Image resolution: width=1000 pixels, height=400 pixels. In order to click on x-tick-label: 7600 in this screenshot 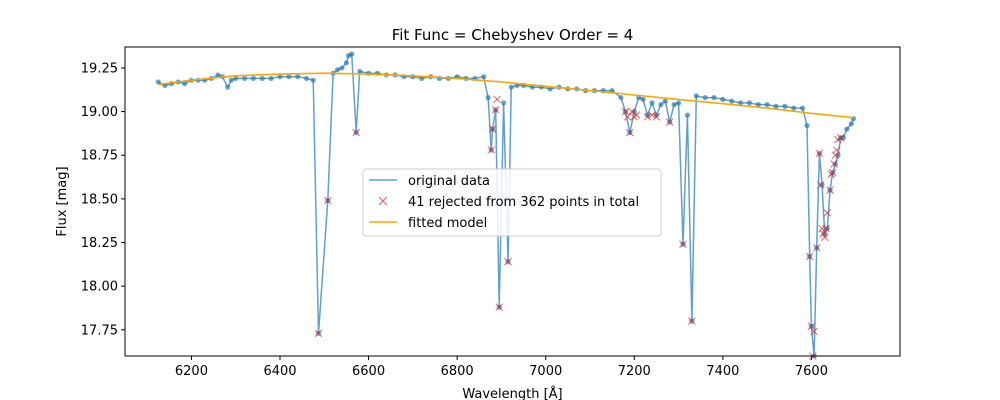, I will do `click(811, 371)`.